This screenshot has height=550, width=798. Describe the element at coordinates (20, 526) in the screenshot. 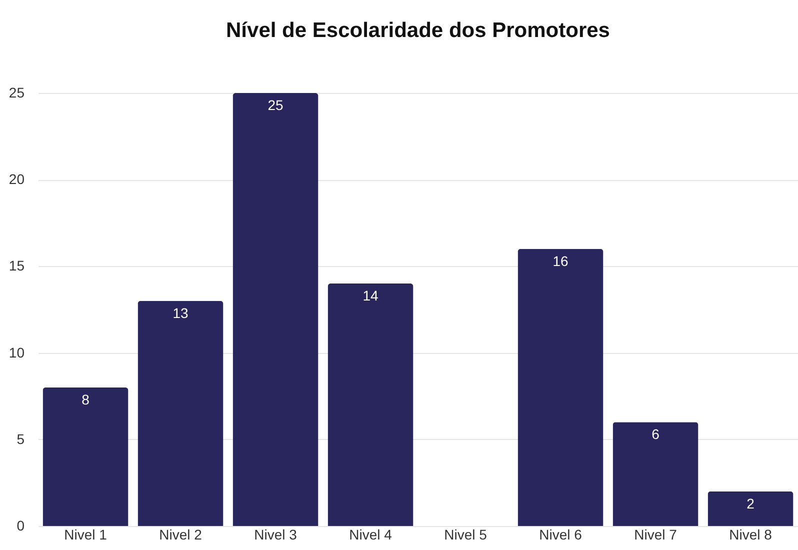

I see `y-tick-label: 0` at that location.